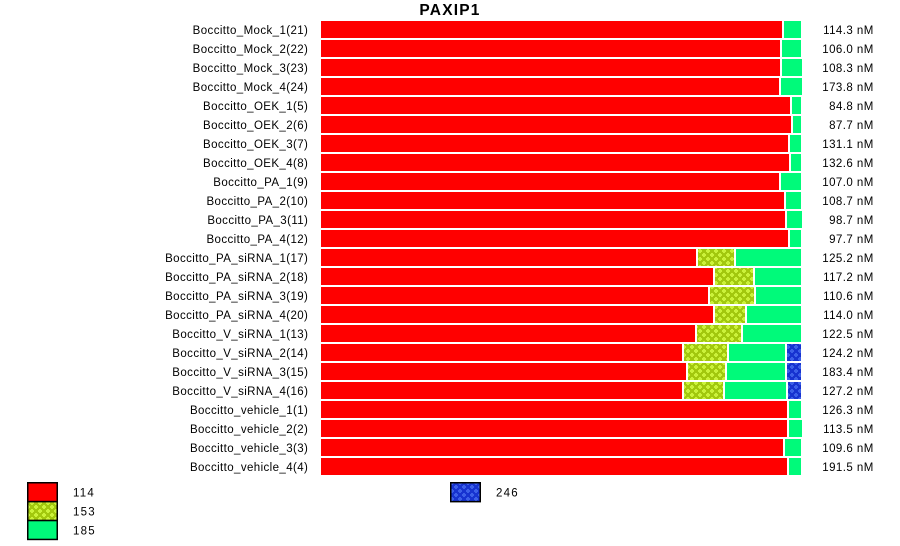 Image resolution: width=900 pixels, height=546 pixels. What do you see at coordinates (249, 411) in the screenshot?
I see `svg-text: Boccitto_vehicle_1(1)` at bounding box center [249, 411].